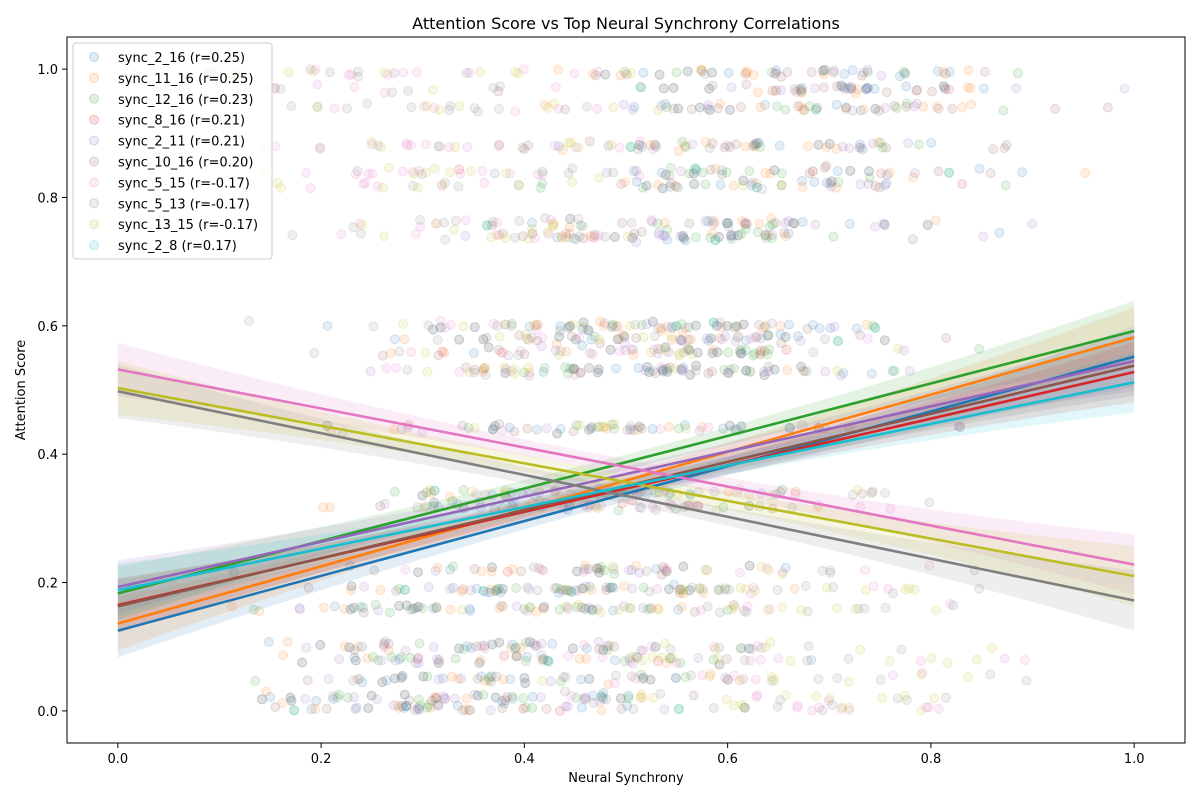 This screenshot has width=1200, height=800. Describe the element at coordinates (321, 759) in the screenshot. I see `x-tick-label: 0.2` at that location.